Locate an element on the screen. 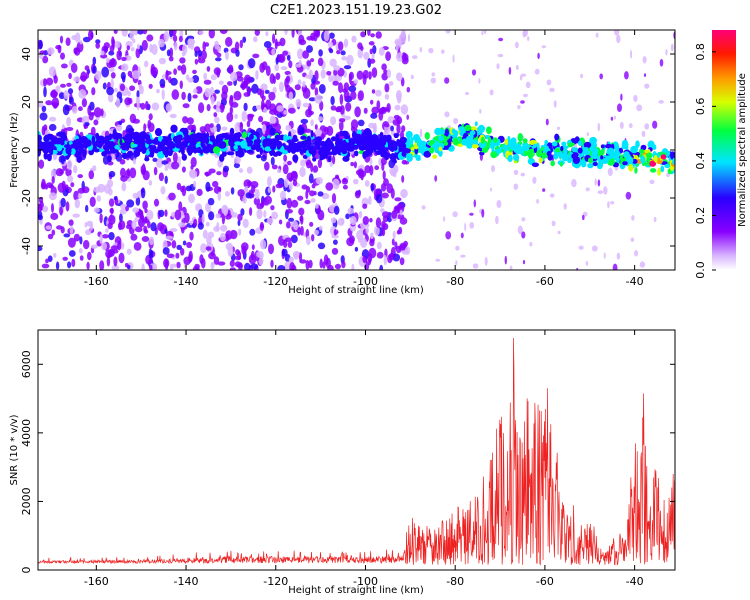 The width and height of the screenshot is (750, 600). colorbar-gradient is located at coordinates (724, 150).